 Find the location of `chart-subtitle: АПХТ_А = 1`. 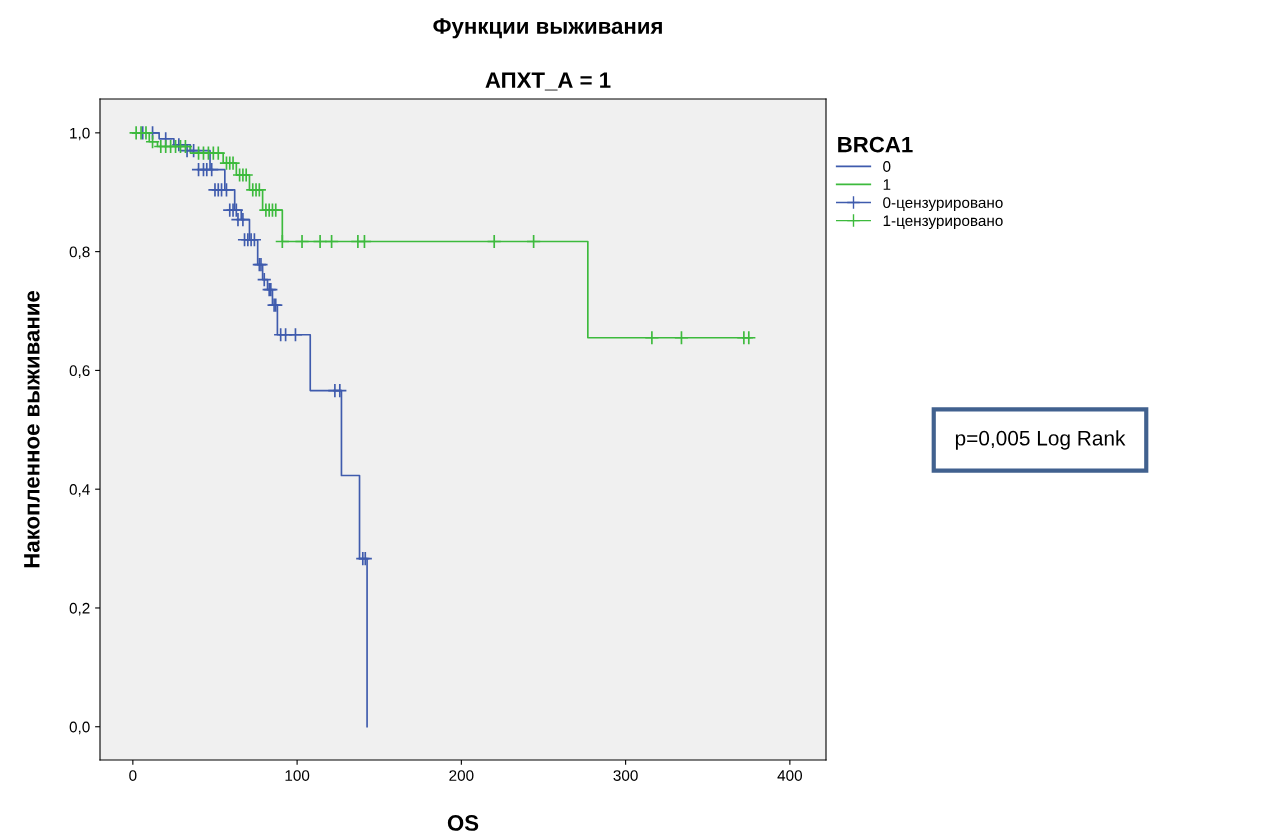

chart-subtitle: АПХТ_А = 1 is located at coordinates (548, 81).